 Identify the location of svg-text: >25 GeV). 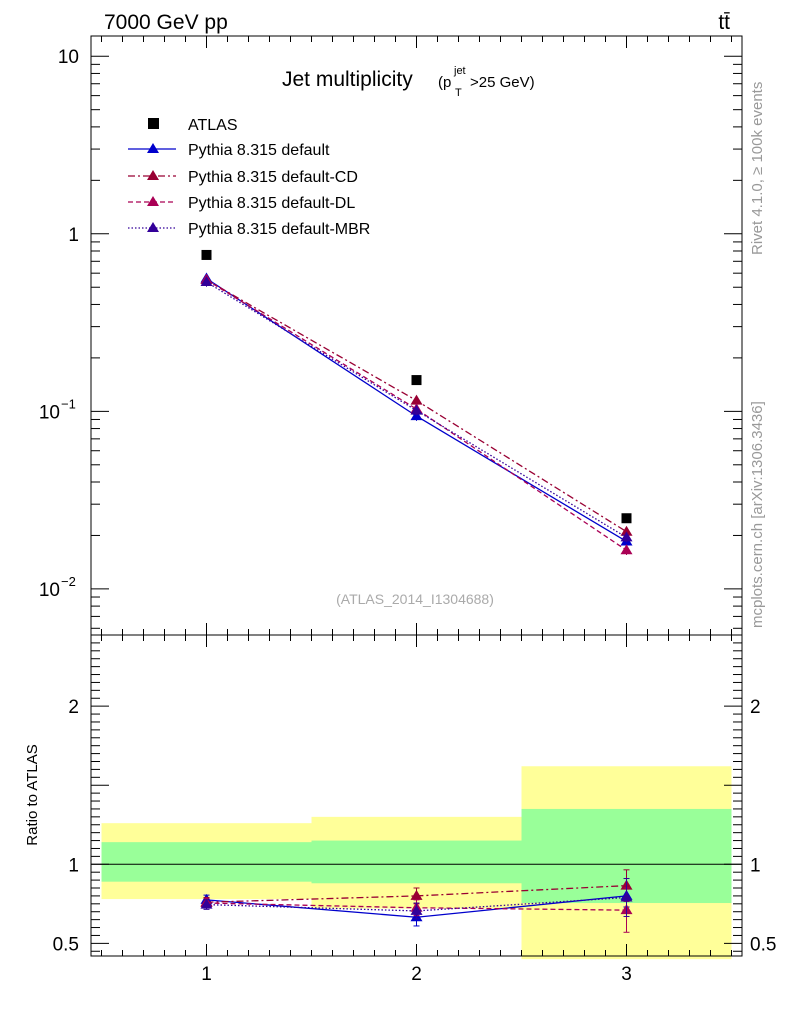
(502, 82).